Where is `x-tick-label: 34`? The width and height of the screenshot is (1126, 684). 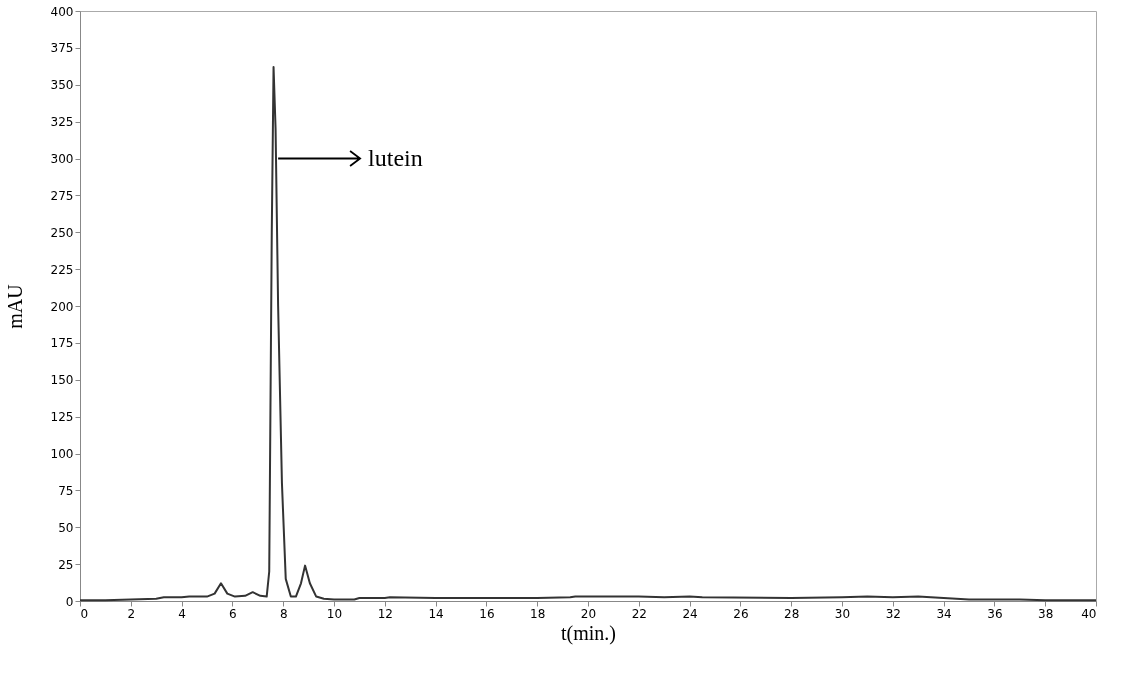 x-tick-label: 34 is located at coordinates (944, 613).